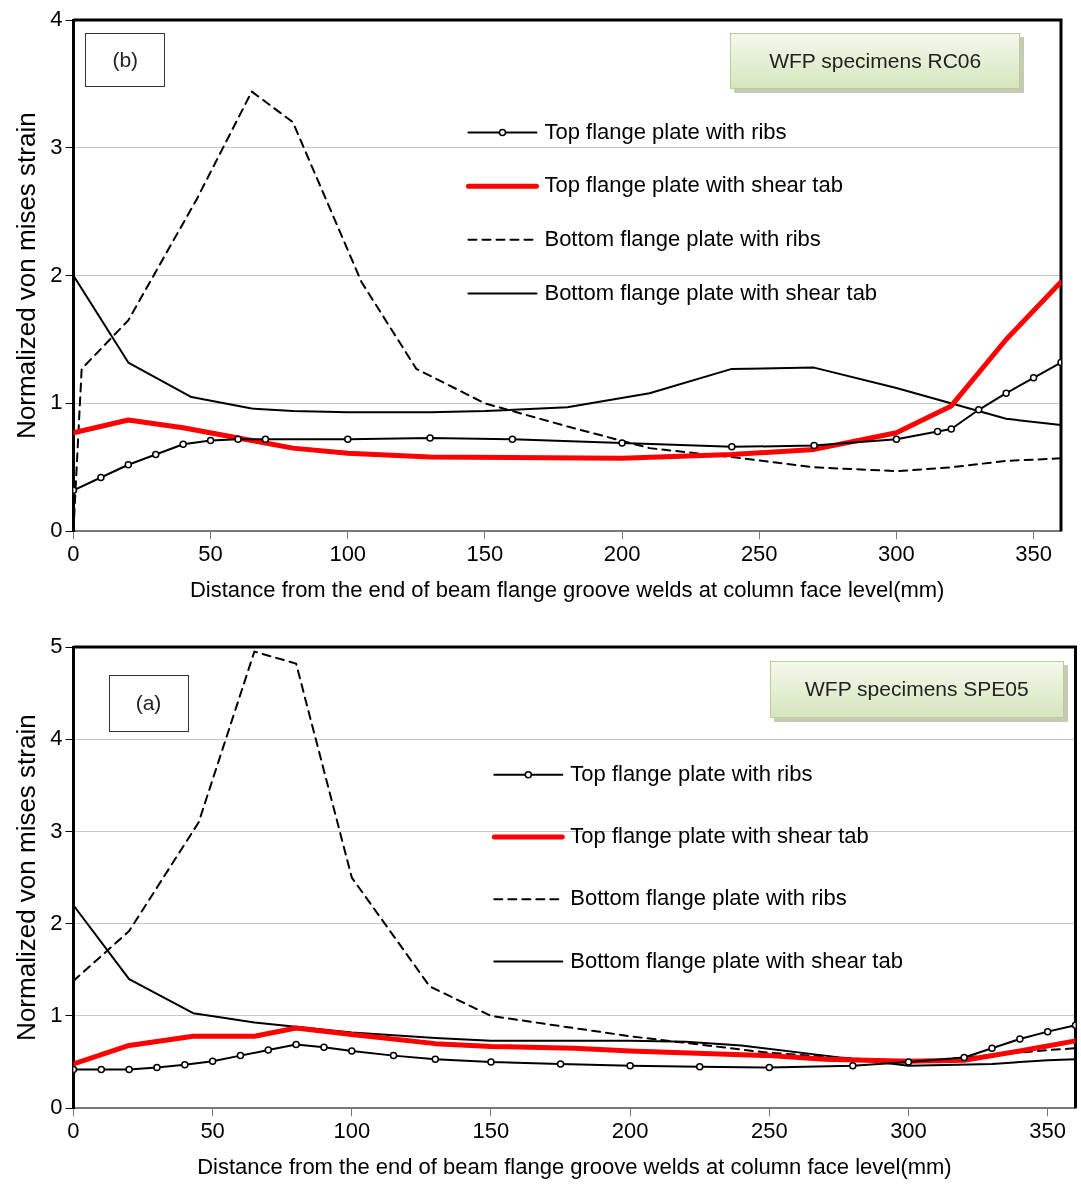 This screenshot has width=1081, height=1189. Describe the element at coordinates (917, 689) in the screenshot. I see `annotation: WFP specimens SPE05` at that location.